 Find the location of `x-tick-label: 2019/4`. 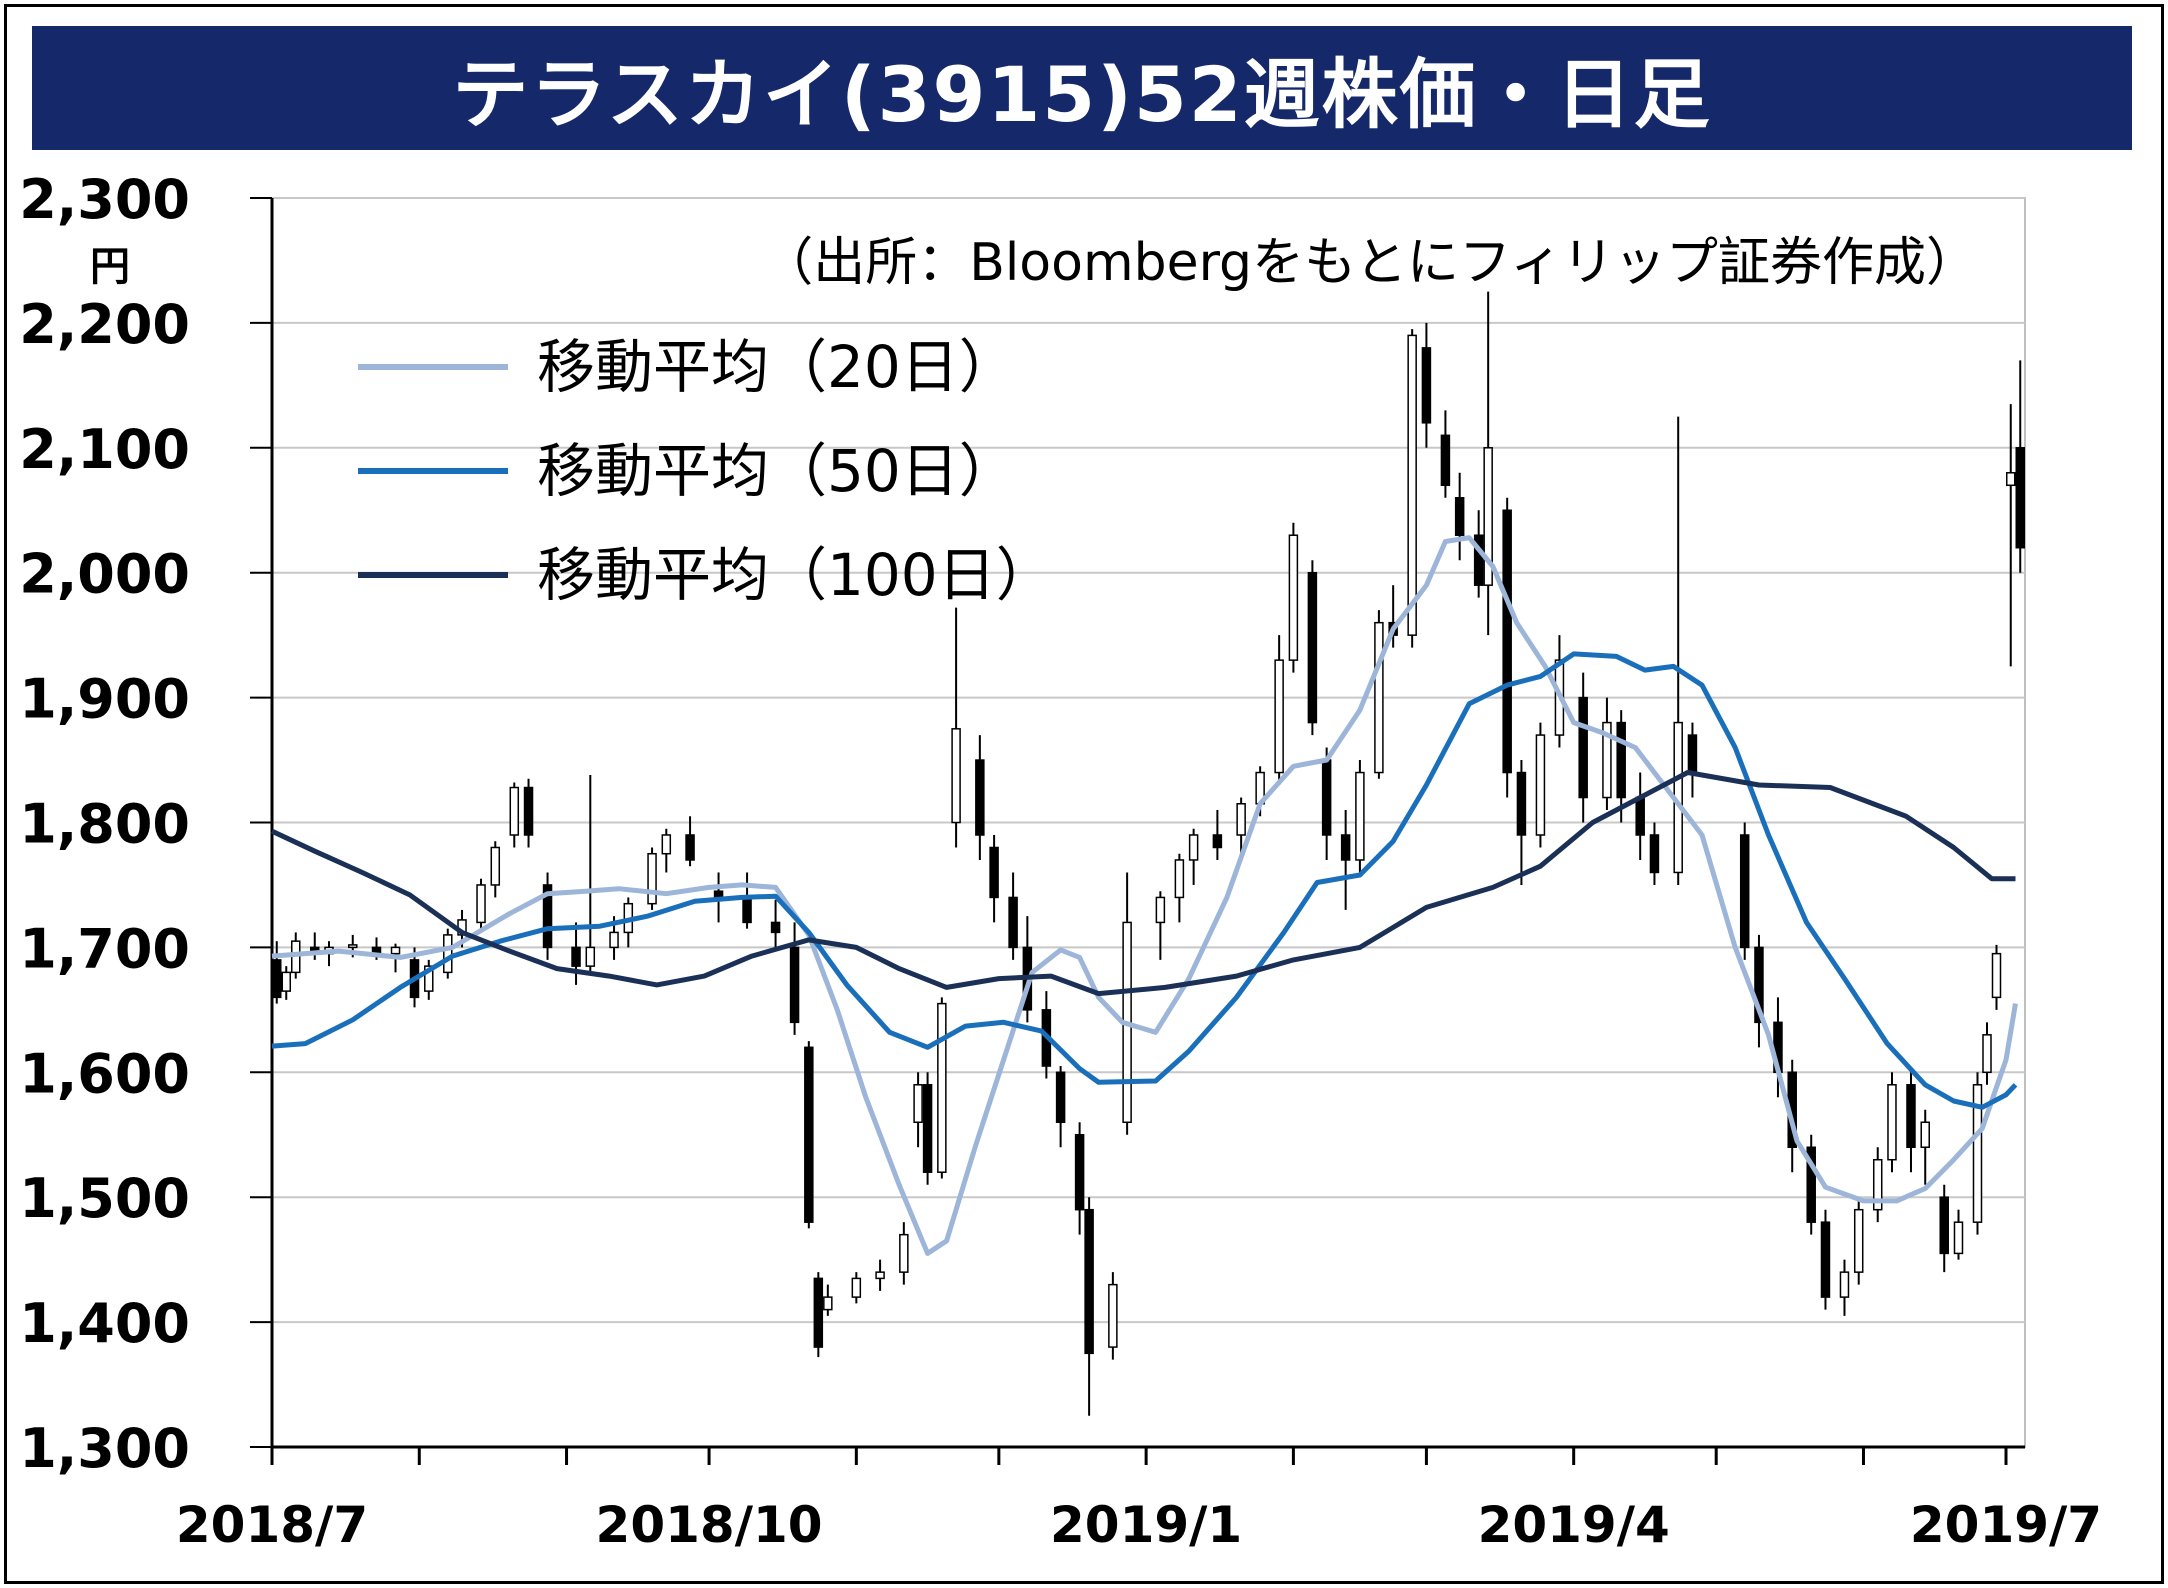

x-tick-label: 2019/4 is located at coordinates (1574, 1525).